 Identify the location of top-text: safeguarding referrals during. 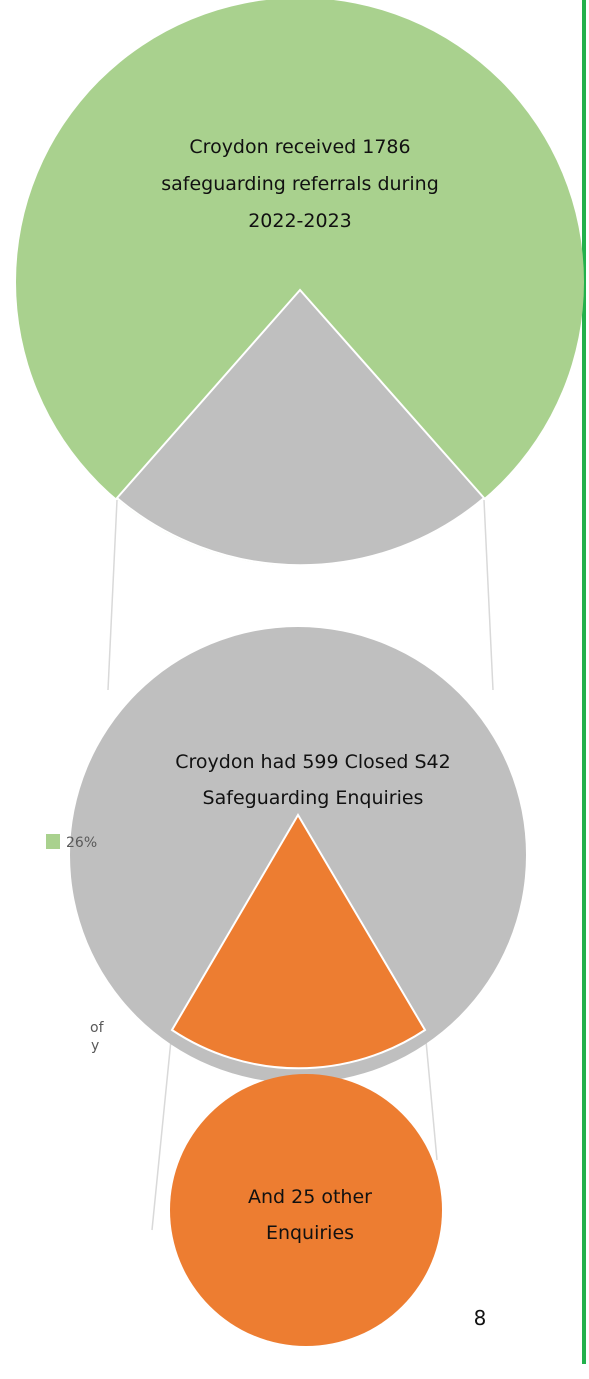
(300, 184).